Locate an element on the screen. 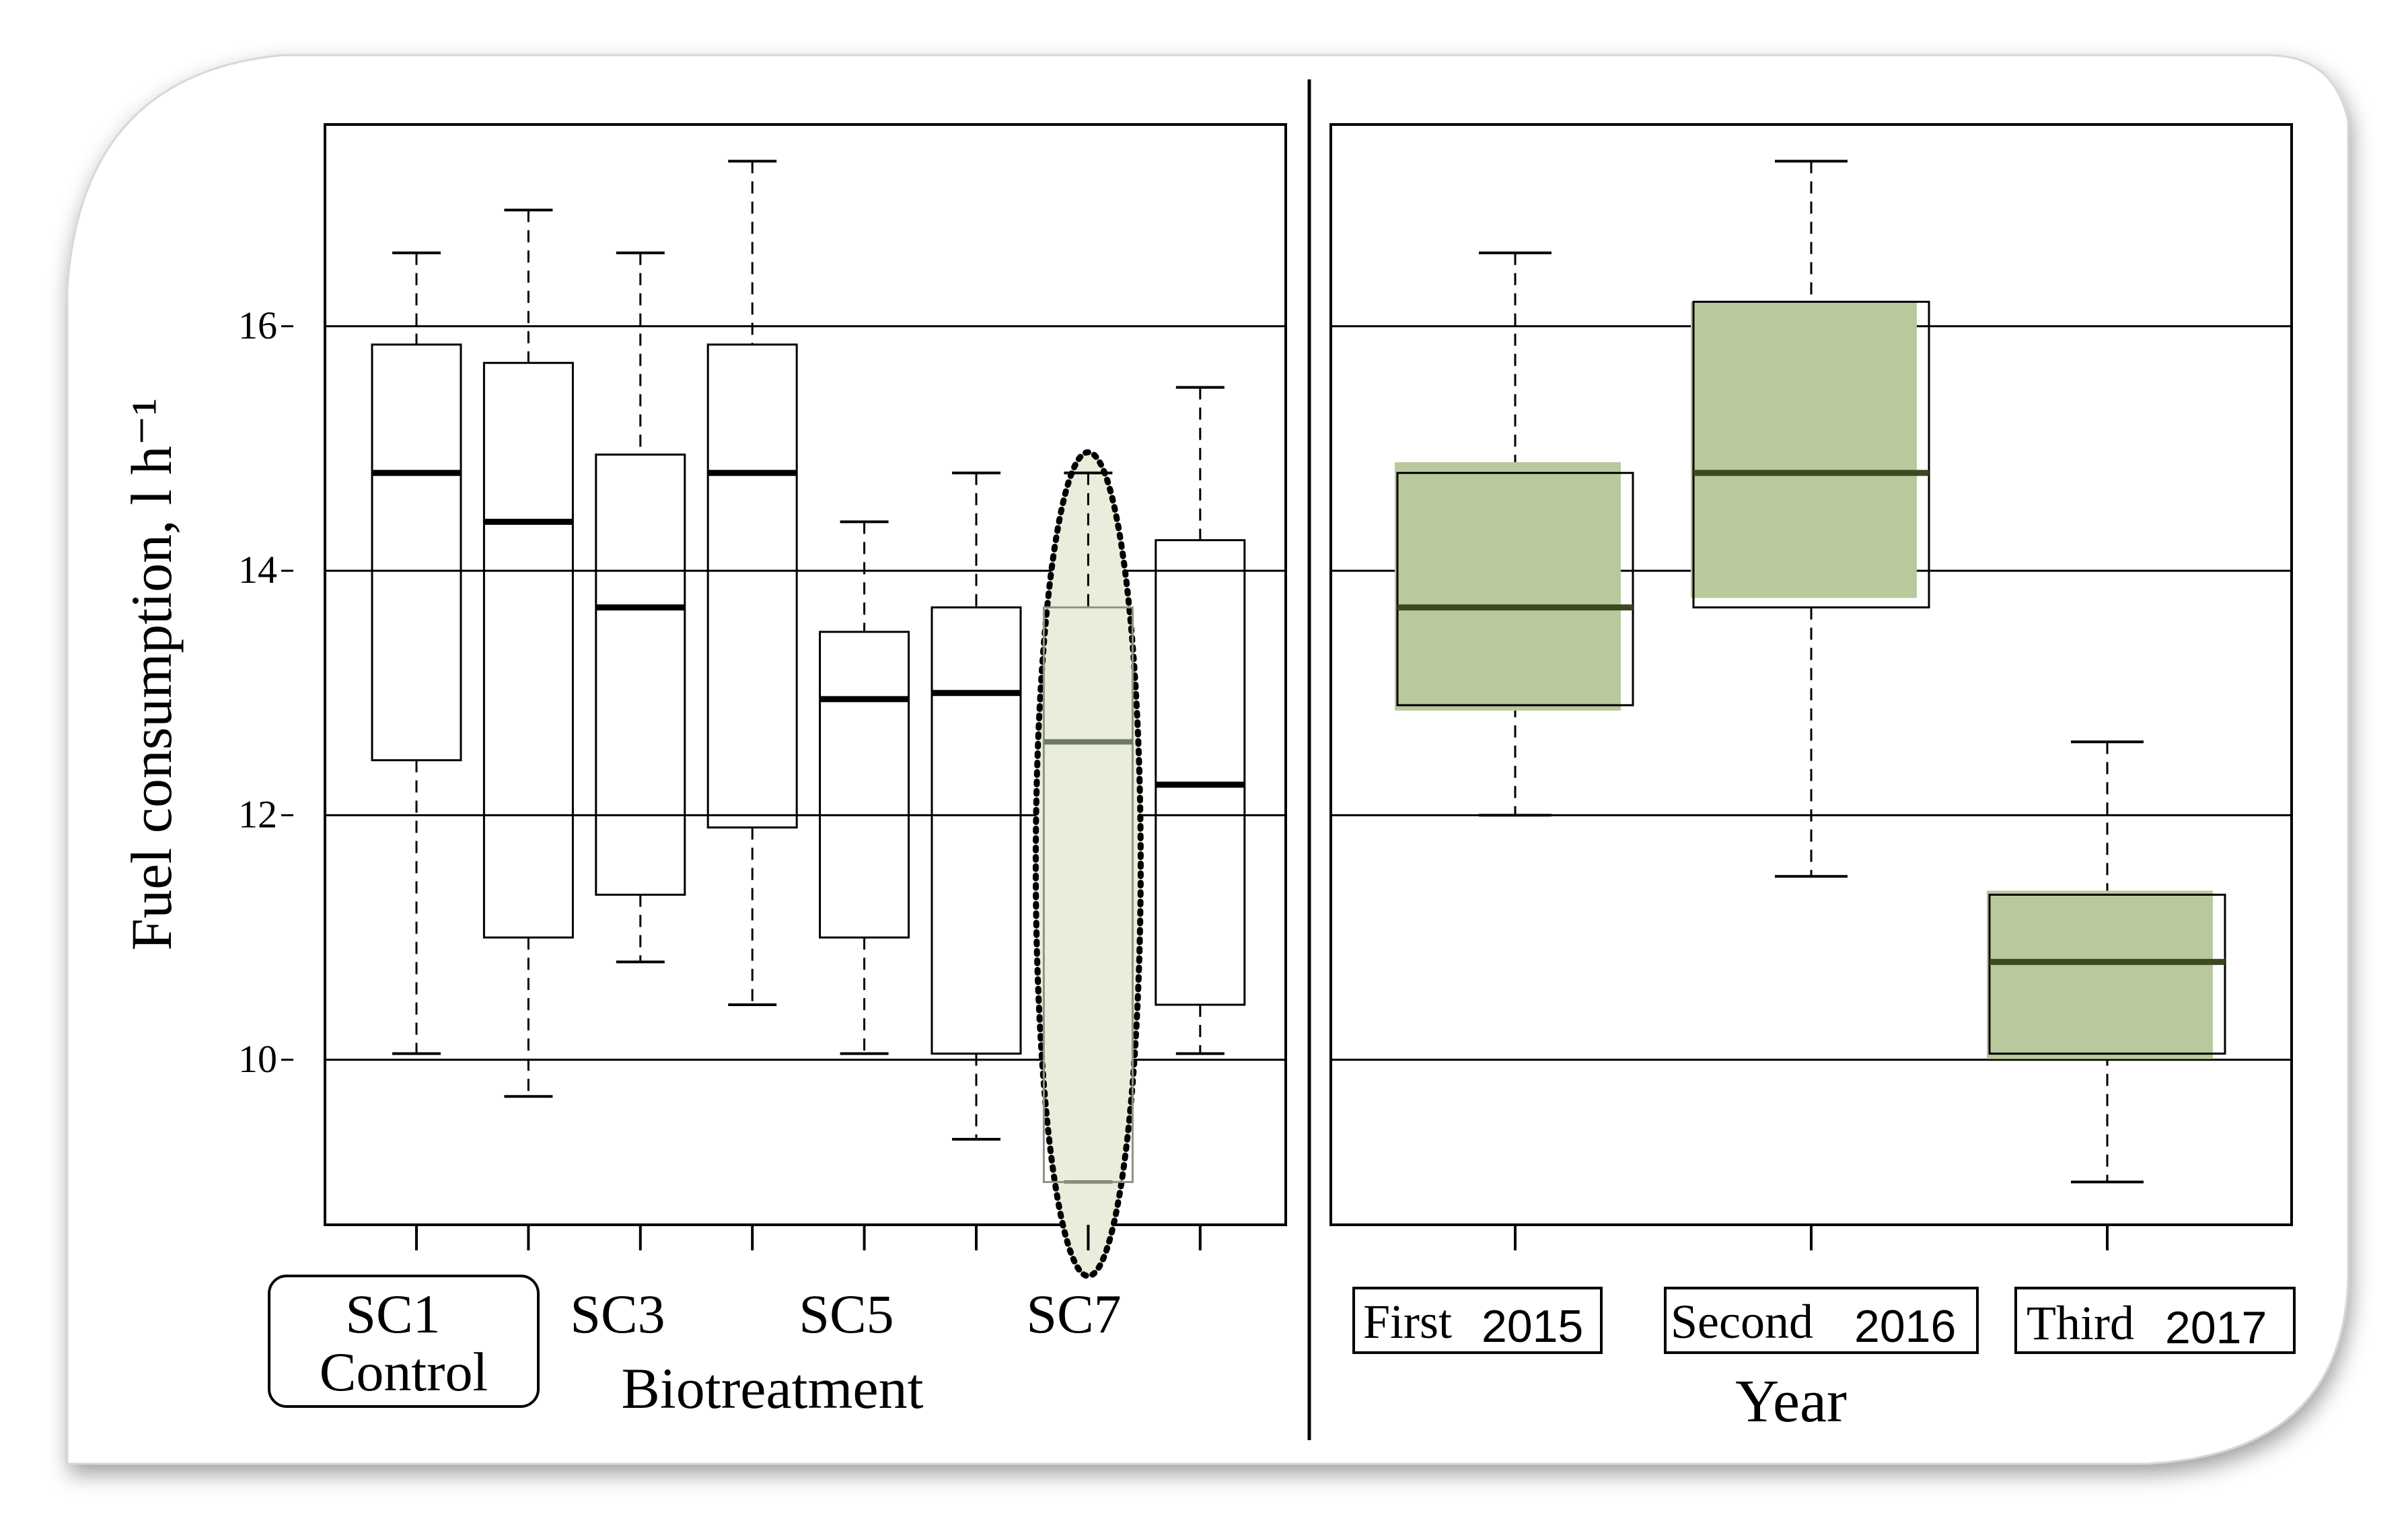 Image resolution: width=2408 pixels, height=1531 pixels. left-x-axis-label: Biotreatment is located at coordinates (773, 1388).